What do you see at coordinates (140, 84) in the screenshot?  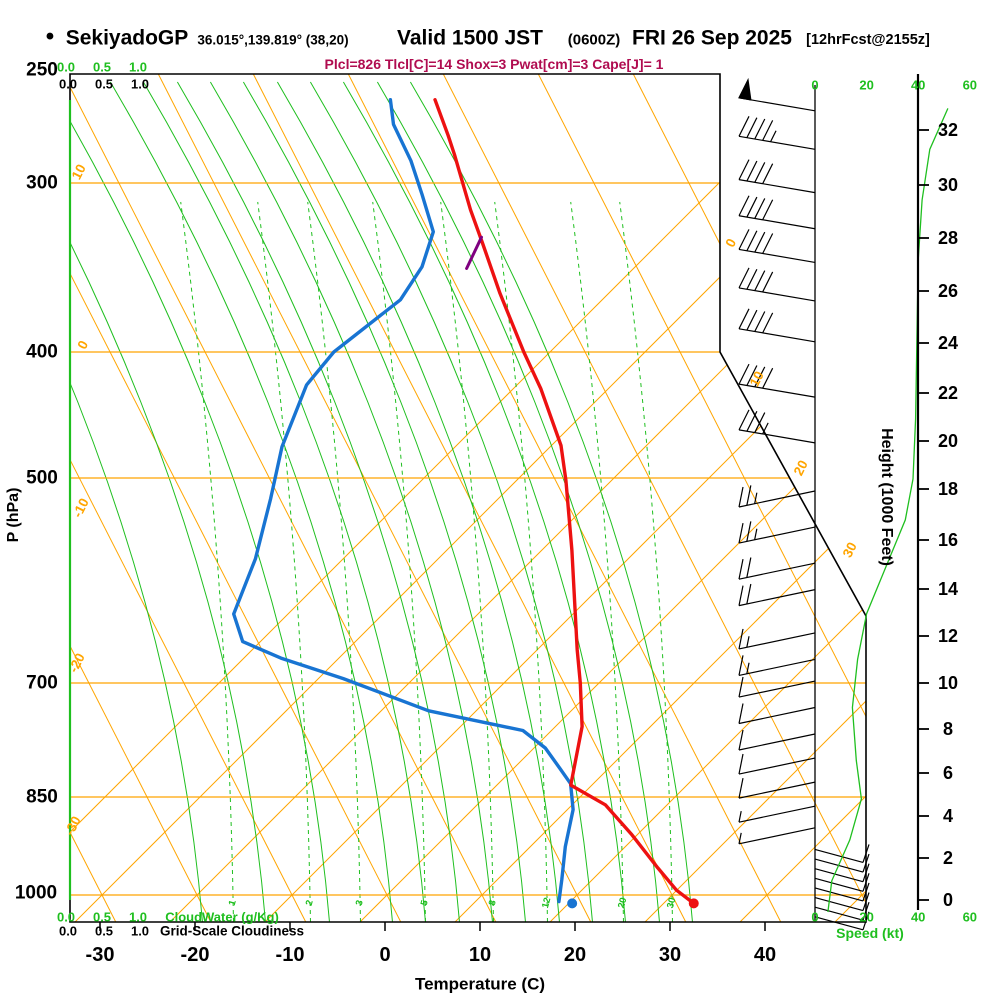 I see `cloudiness-scale-top: 1.0` at bounding box center [140, 84].